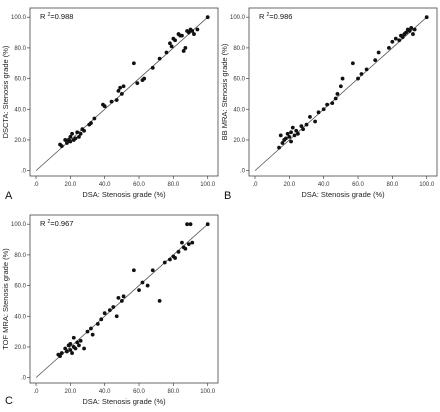 This screenshot has width=440, height=412. I want to click on y-axis-label: BB MRA: Stenosis grade (%), so click(224, 91).